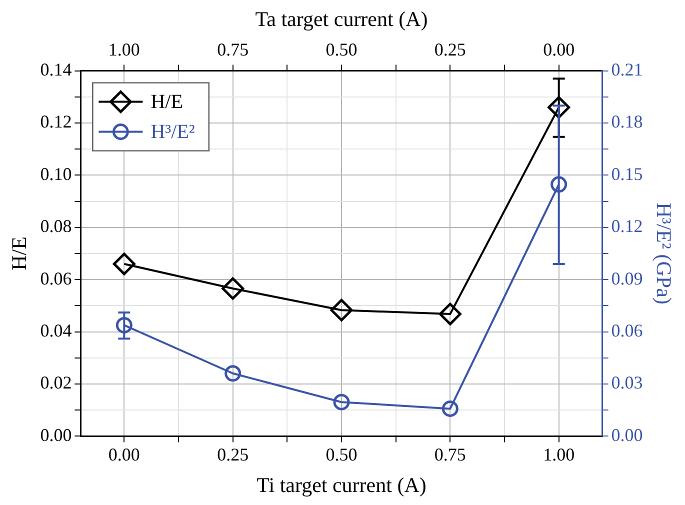 This screenshot has width=685, height=505. Describe the element at coordinates (56, 330) in the screenshot. I see `y-tick-label: 0.04` at that location.